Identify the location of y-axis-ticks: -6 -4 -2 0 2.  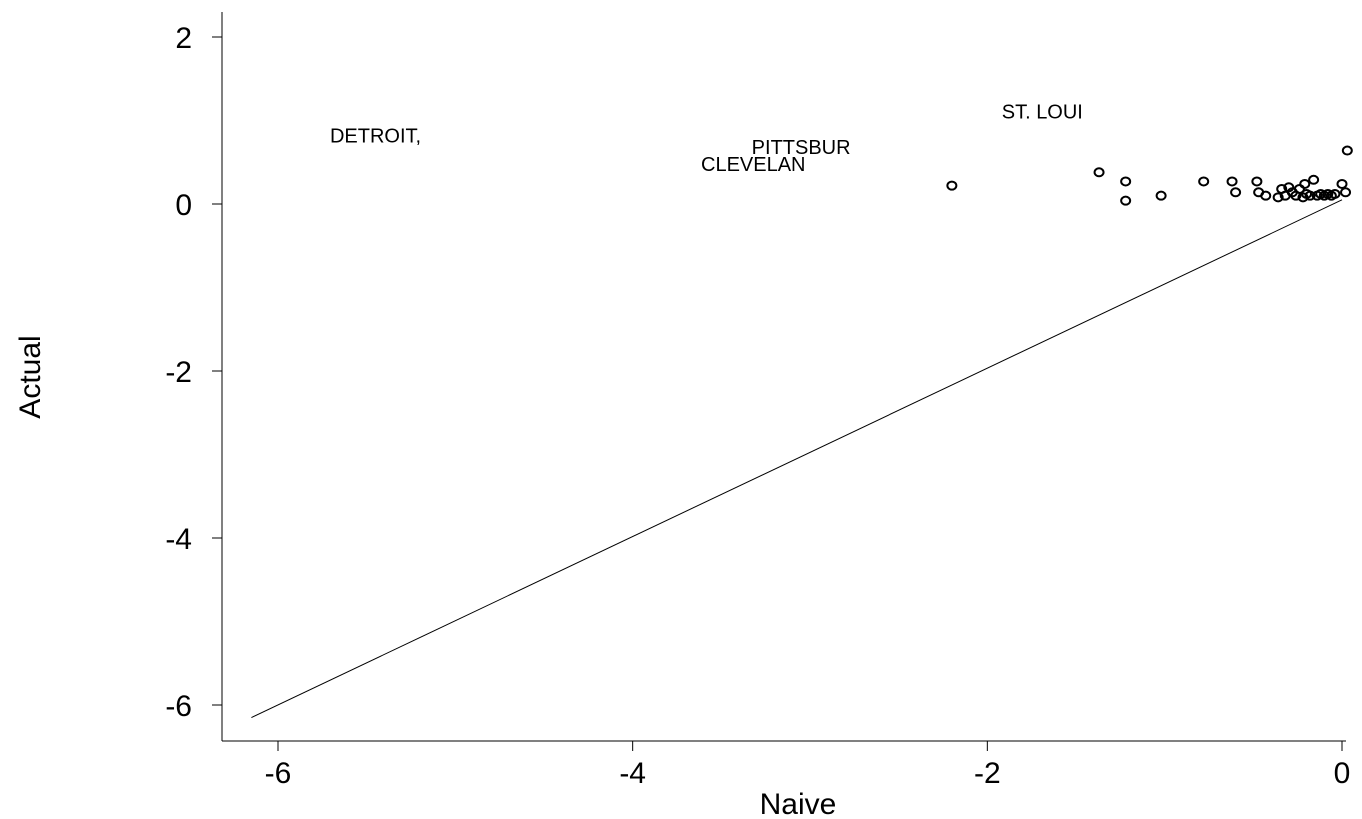
(193, 372).